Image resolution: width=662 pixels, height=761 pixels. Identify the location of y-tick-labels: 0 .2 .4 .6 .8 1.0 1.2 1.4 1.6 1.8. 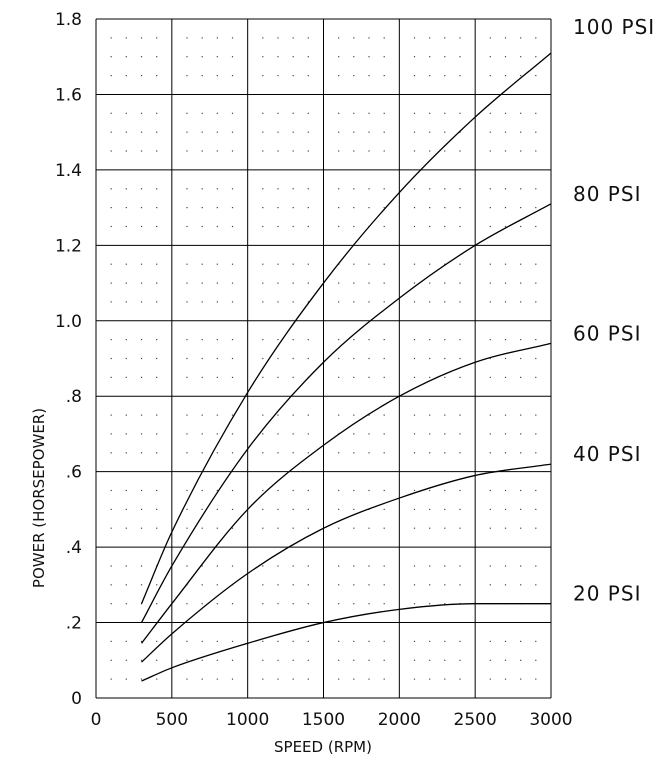
(68, 359).